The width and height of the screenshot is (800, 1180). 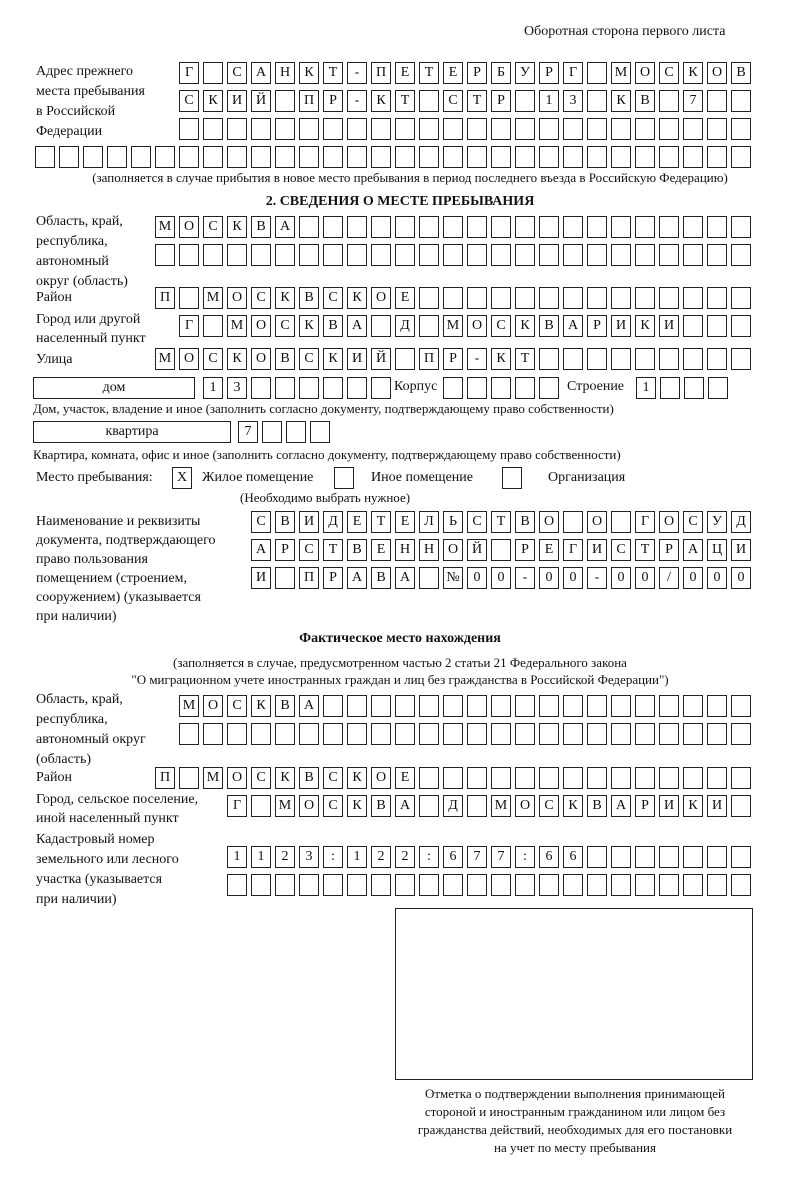 What do you see at coordinates (525, 73) in the screenshot?
I see `char-cell: У` at bounding box center [525, 73].